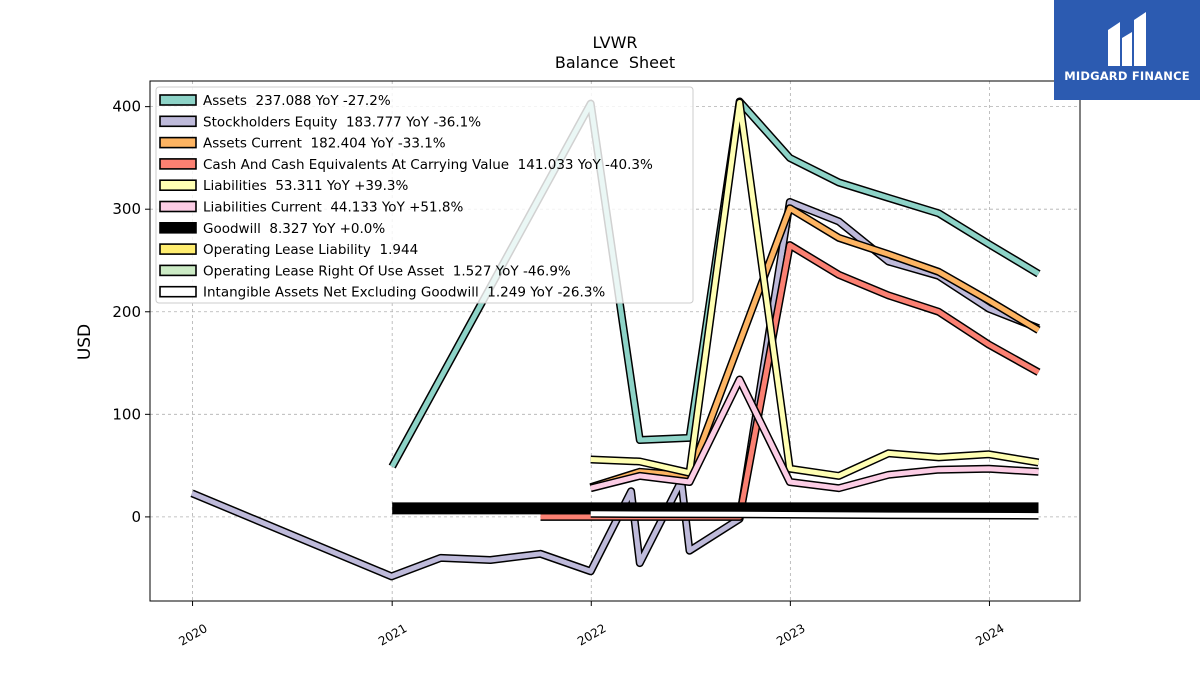 The width and height of the screenshot is (1200, 675). What do you see at coordinates (126, 107) in the screenshot?
I see `y-tick-label: 400` at bounding box center [126, 107].